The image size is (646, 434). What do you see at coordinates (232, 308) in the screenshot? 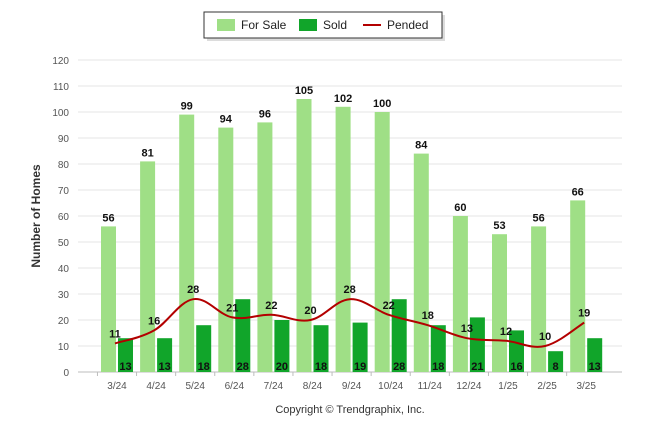
I see `data-label-pended: 21` at bounding box center [232, 308].